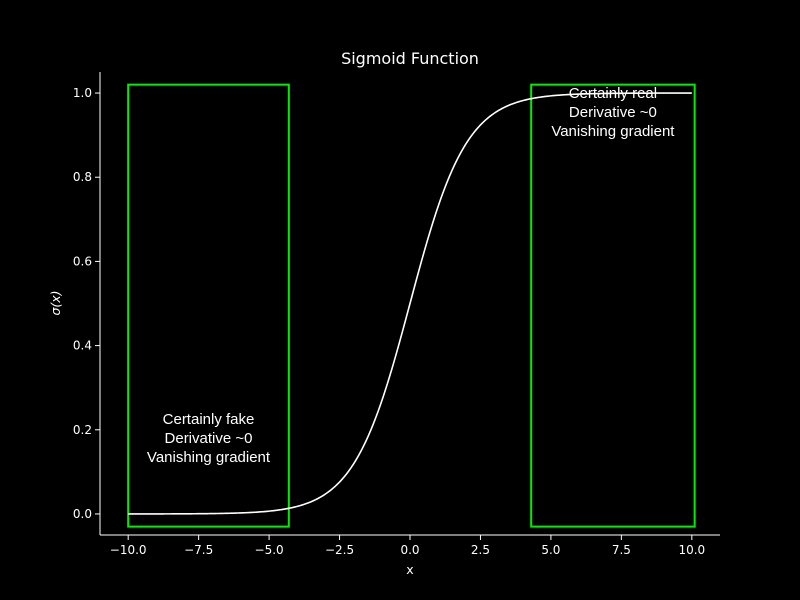 The width and height of the screenshot is (800, 600). What do you see at coordinates (128, 550) in the screenshot?
I see `x-tick-label: −10.0` at bounding box center [128, 550].